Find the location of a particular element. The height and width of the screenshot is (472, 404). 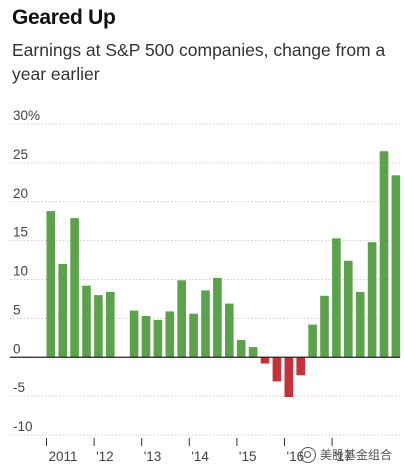

x-axis: 2011 '12 '13 '14 '15 '16 '17 is located at coordinates (199, 451).